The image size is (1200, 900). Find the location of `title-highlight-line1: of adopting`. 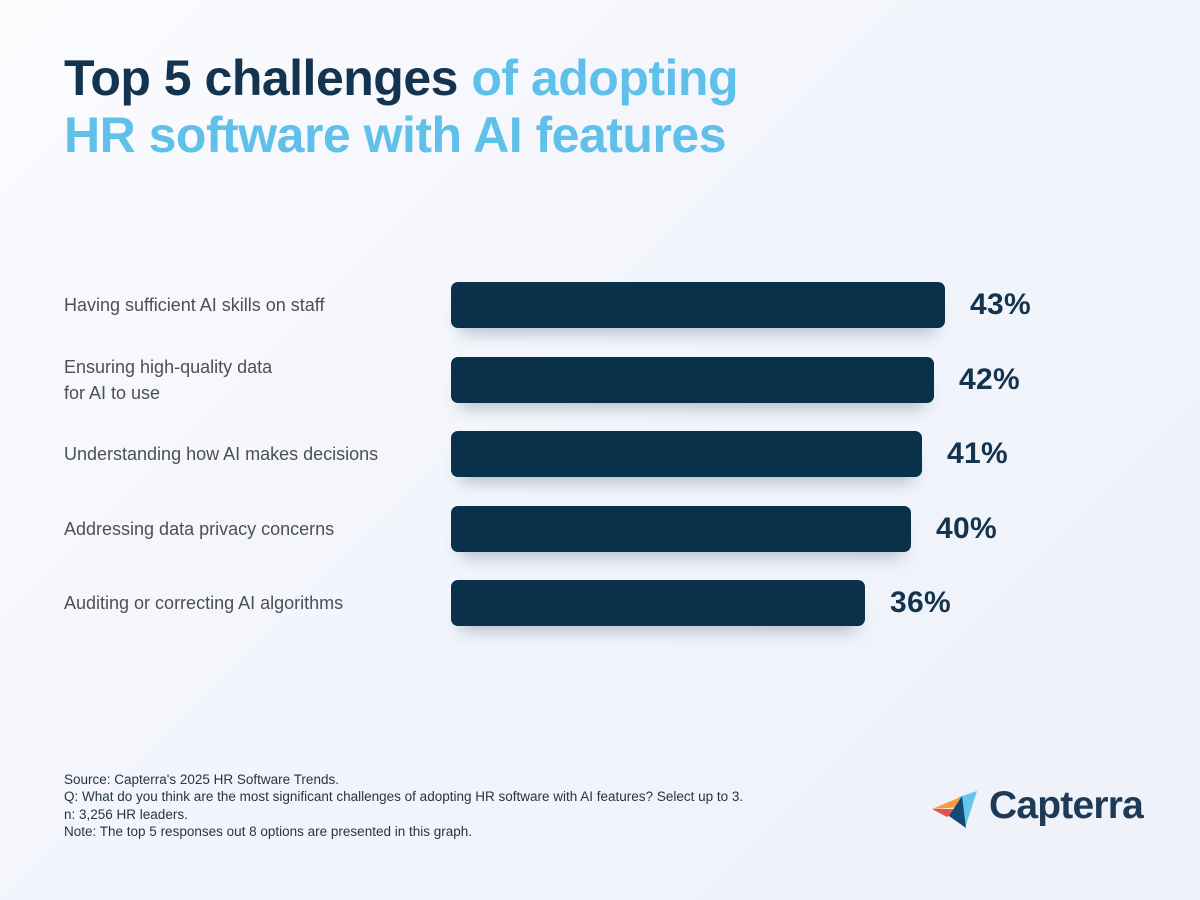

title-highlight-line1: of adopting is located at coordinates (605, 78).